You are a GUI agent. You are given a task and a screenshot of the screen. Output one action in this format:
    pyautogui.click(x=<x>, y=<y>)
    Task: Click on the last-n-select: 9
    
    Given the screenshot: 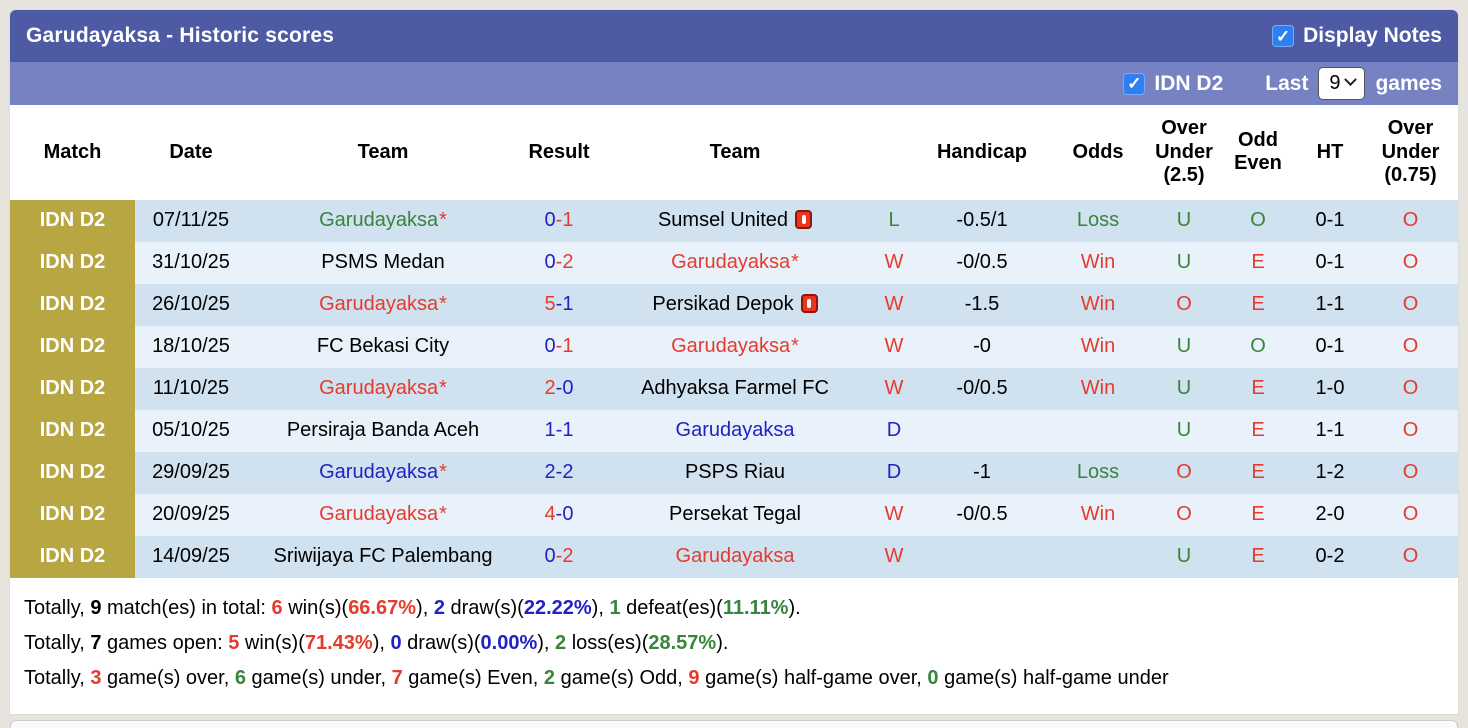 What is the action you would take?
    pyautogui.click(x=1342, y=83)
    